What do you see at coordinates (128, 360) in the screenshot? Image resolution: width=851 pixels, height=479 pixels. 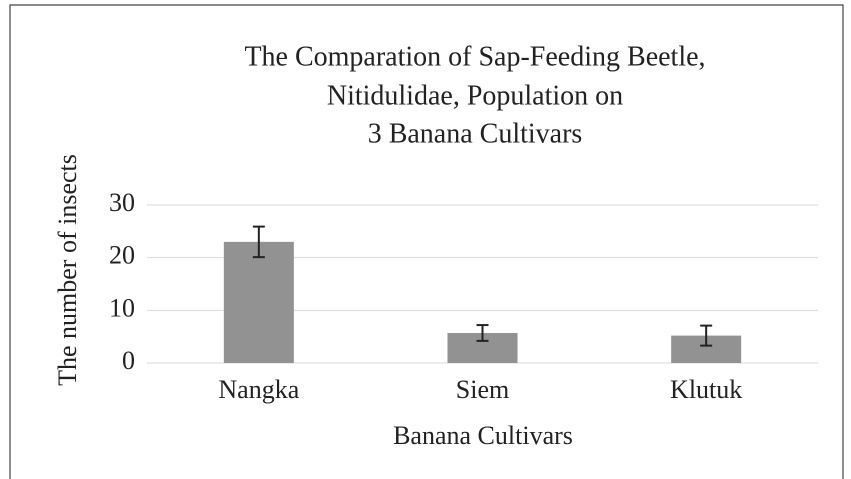 I see `y-tick-label: 0` at bounding box center [128, 360].